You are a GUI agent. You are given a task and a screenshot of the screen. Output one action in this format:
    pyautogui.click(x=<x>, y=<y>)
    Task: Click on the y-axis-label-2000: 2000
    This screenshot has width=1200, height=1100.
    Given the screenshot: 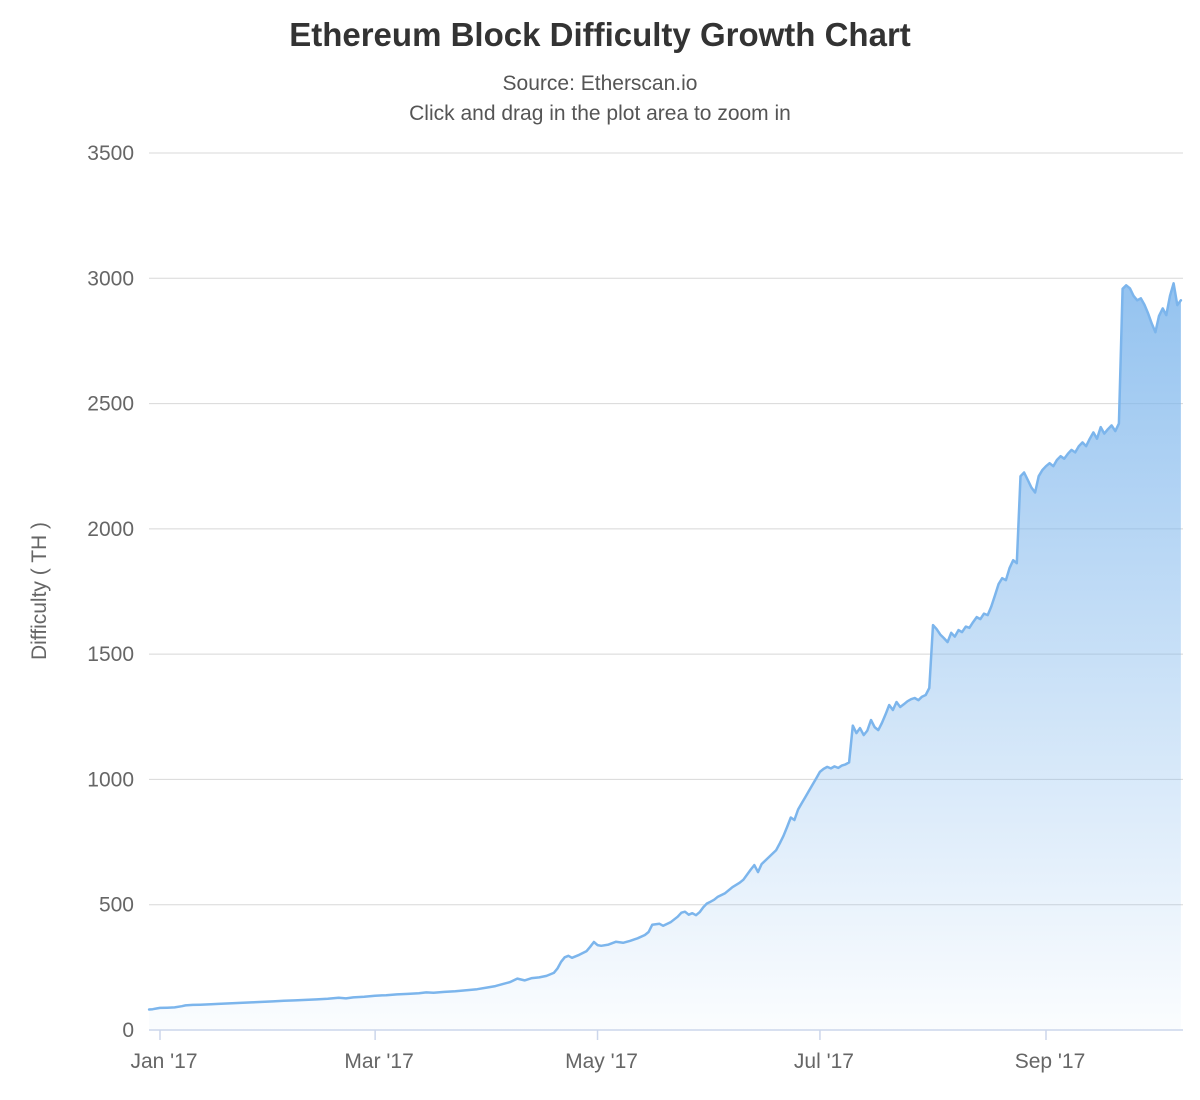 What is the action you would take?
    pyautogui.click(x=110, y=529)
    